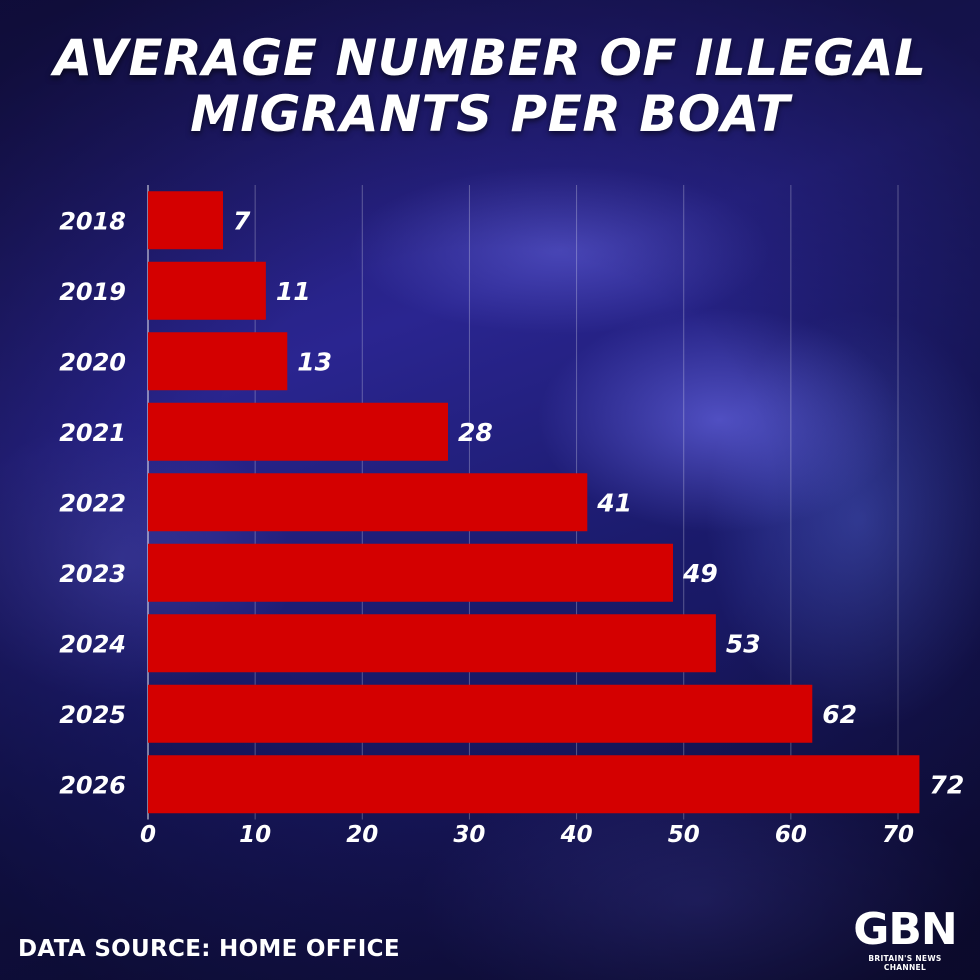 This screenshot has height=980, width=980. I want to click on data-source-label: DATA SOURCE: HOME OFFICE, so click(209, 949).